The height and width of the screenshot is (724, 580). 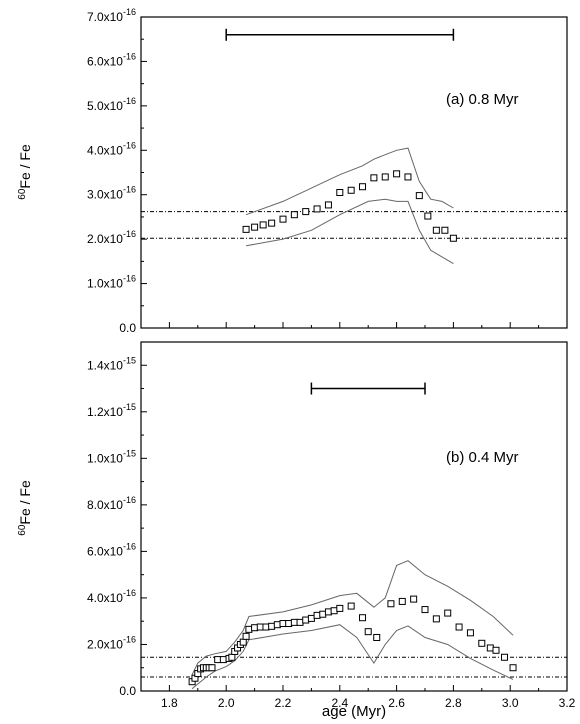 What do you see at coordinates (105, 150) in the screenshot?
I see `panel-a-y-tick-mantissa: 4.0x10` at bounding box center [105, 150].